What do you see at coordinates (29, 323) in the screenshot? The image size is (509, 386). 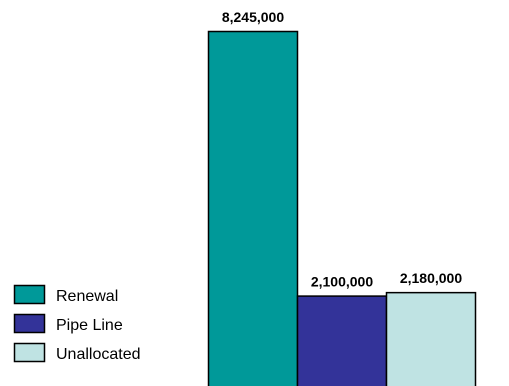 I see `legend-swatch-pipe-line` at bounding box center [29, 323].